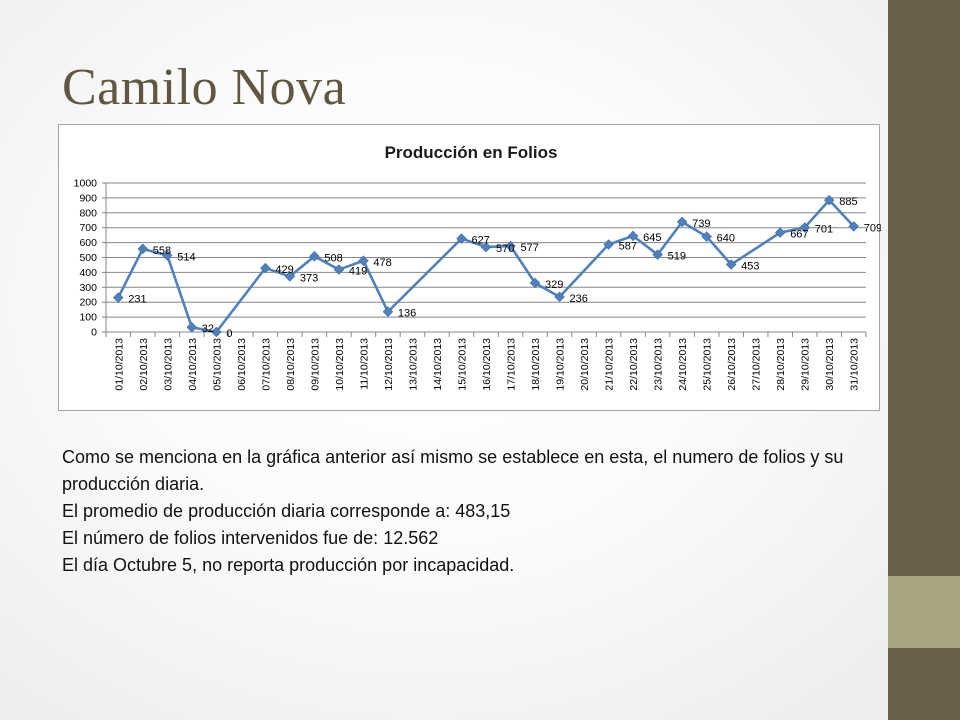 The width and height of the screenshot is (960, 720). What do you see at coordinates (924, 612) in the screenshot?
I see `sidebar-accent-block` at bounding box center [924, 612].